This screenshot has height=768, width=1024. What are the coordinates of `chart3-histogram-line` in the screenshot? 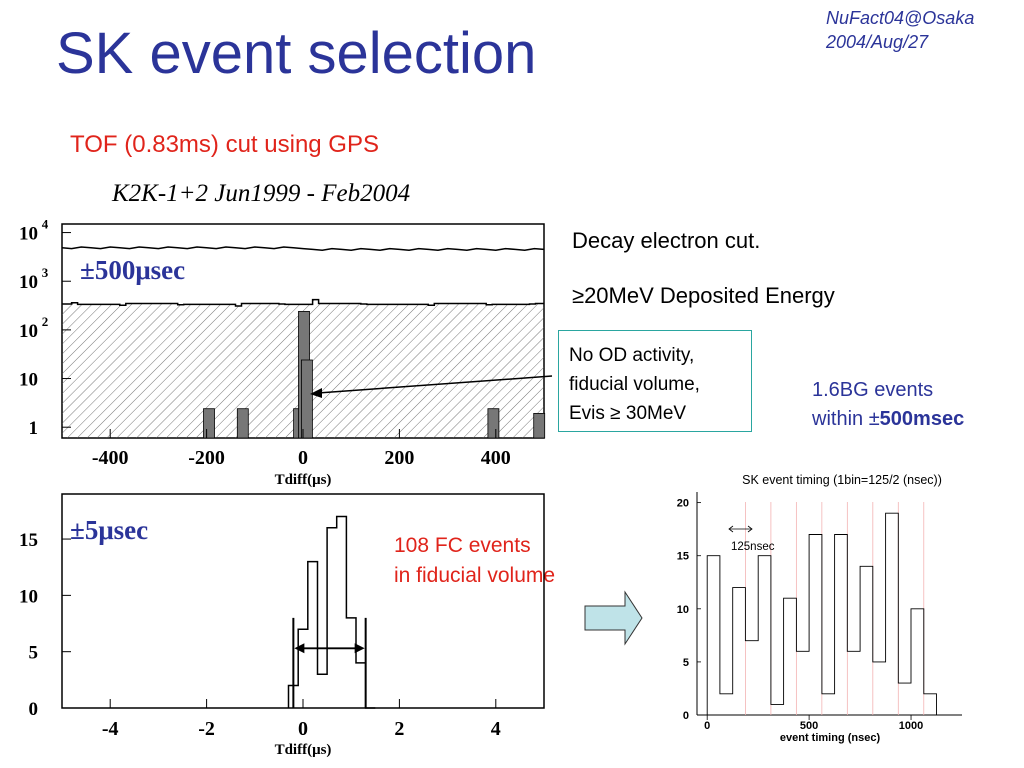 It's located at (821, 613).